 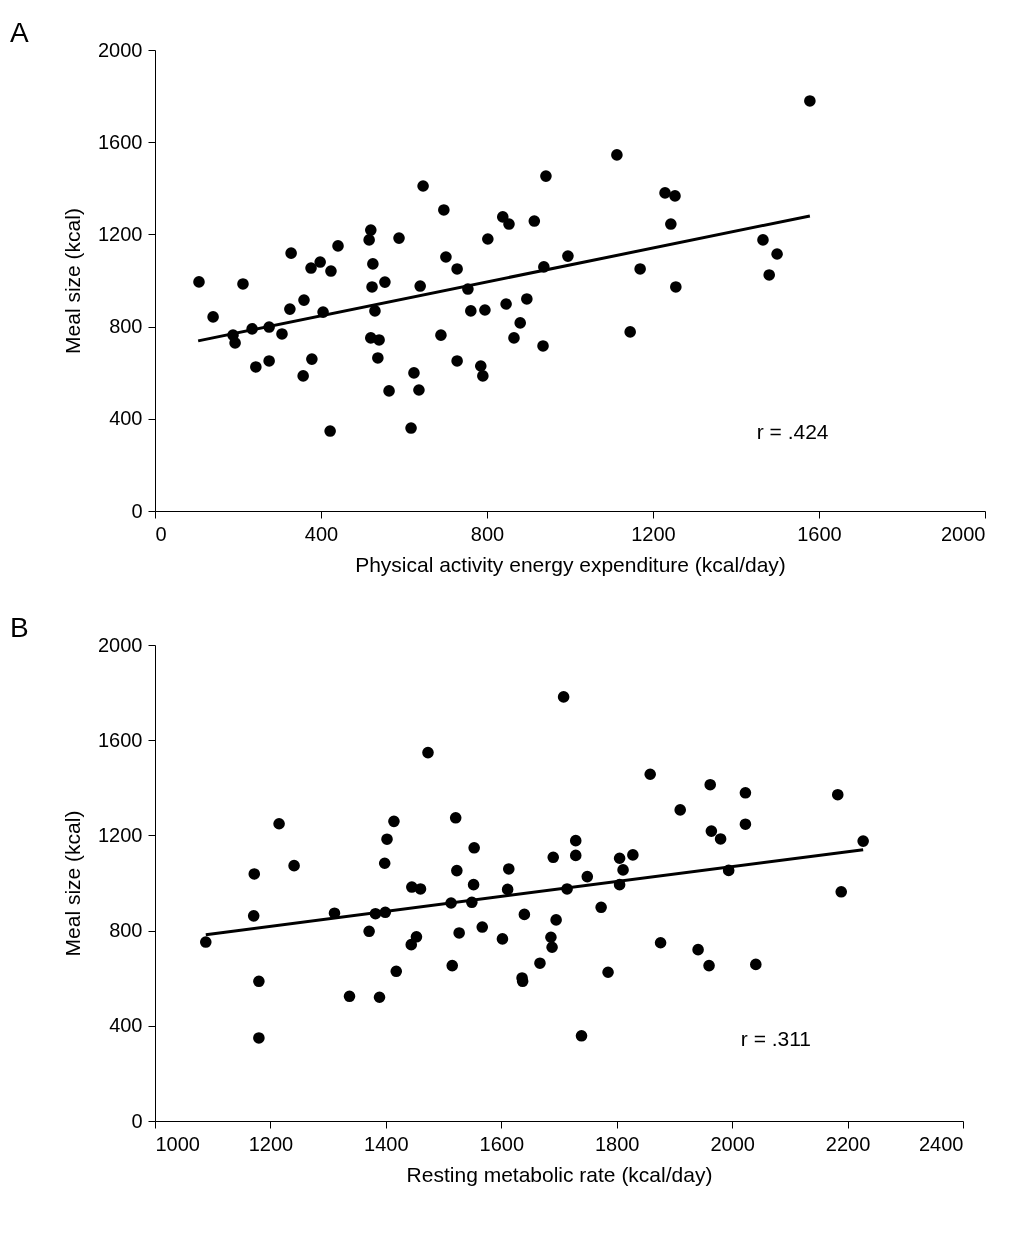 What do you see at coordinates (177, 1143) in the screenshot?
I see `x-tick-label: 1000` at bounding box center [177, 1143].